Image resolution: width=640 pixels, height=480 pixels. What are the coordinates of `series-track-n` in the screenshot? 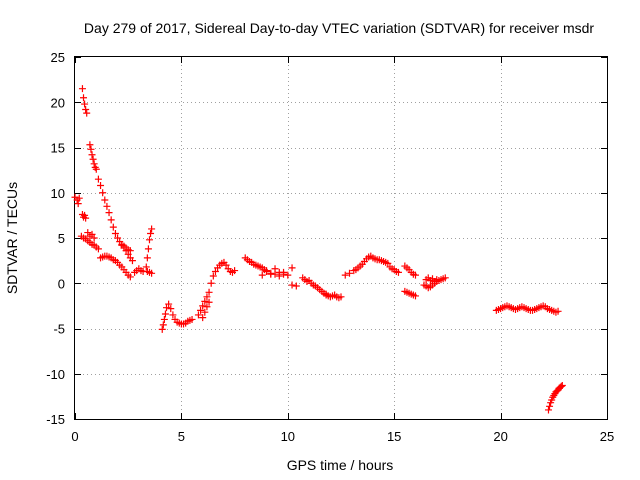 It's located at (216, 288).